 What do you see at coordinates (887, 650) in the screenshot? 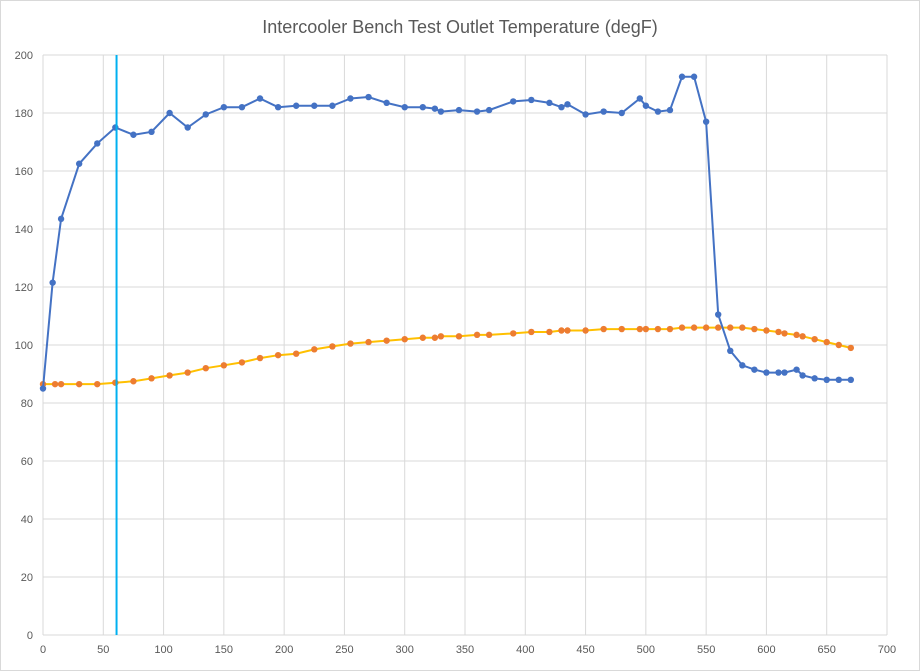
I see `x-tick-label: 700` at bounding box center [887, 650].